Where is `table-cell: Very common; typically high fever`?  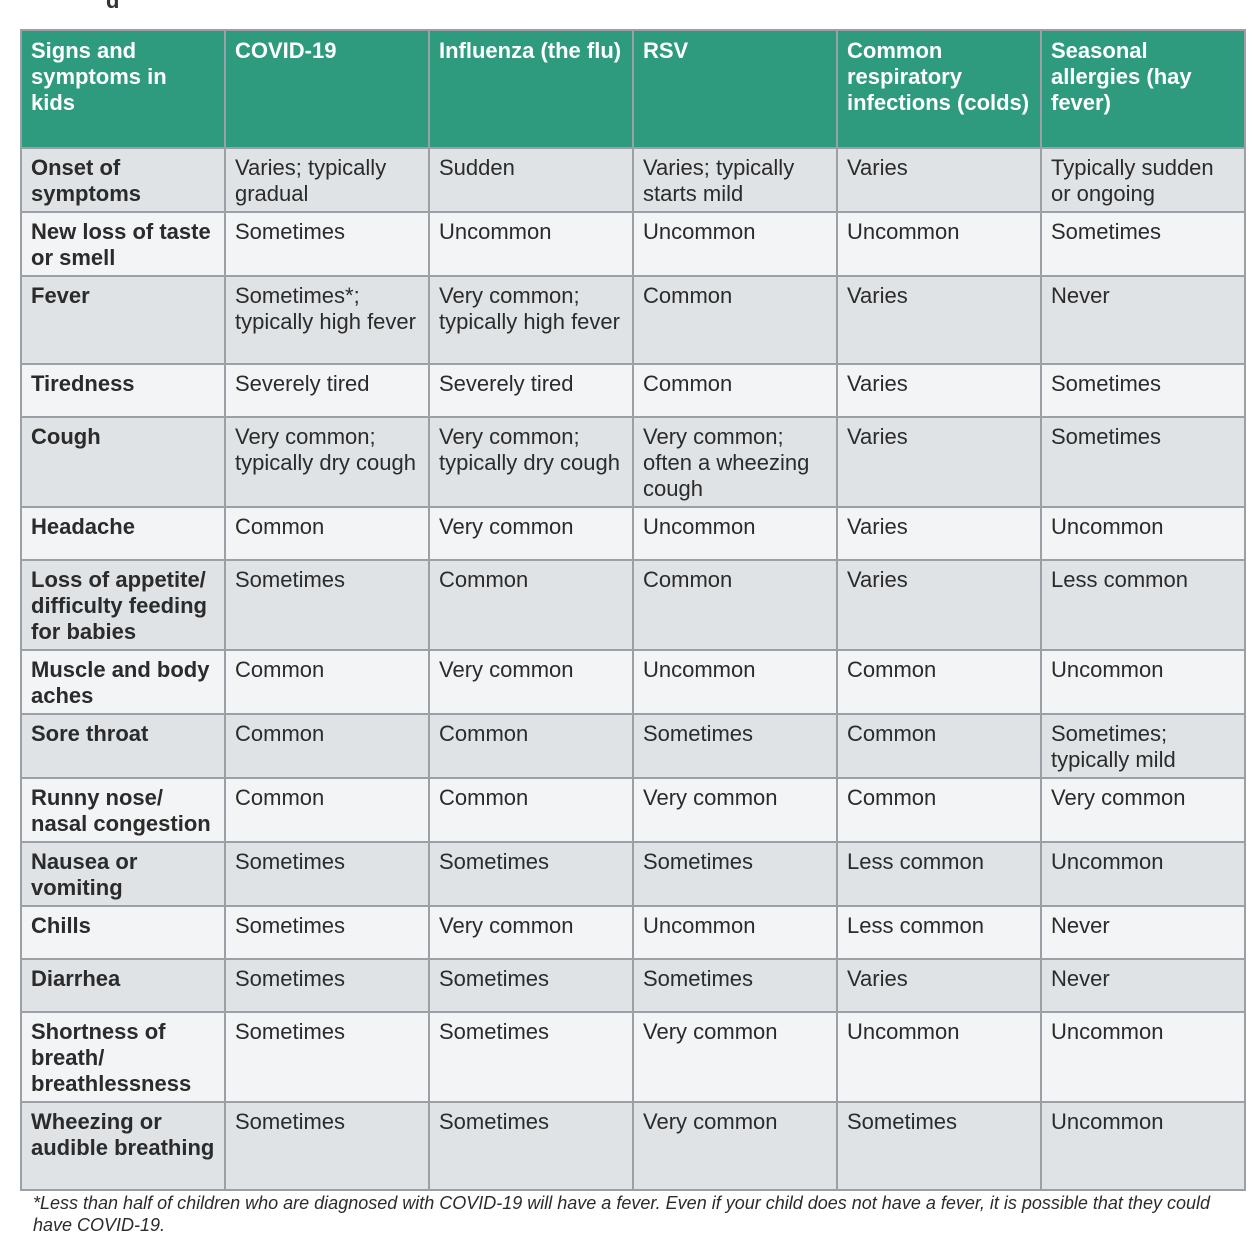 table-cell: Very common; typically high fever is located at coordinates (531, 320).